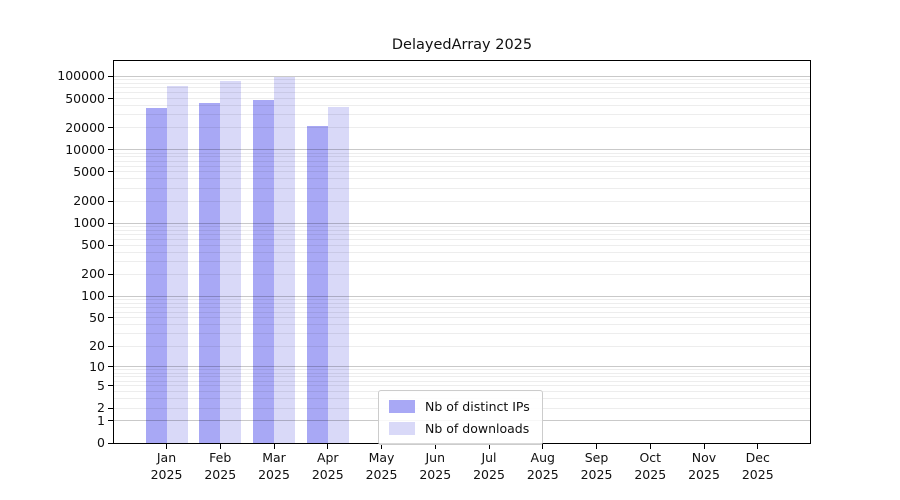 The image size is (900, 500). What do you see at coordinates (85, 127) in the screenshot?
I see `y-tick-label: 20000` at bounding box center [85, 127].